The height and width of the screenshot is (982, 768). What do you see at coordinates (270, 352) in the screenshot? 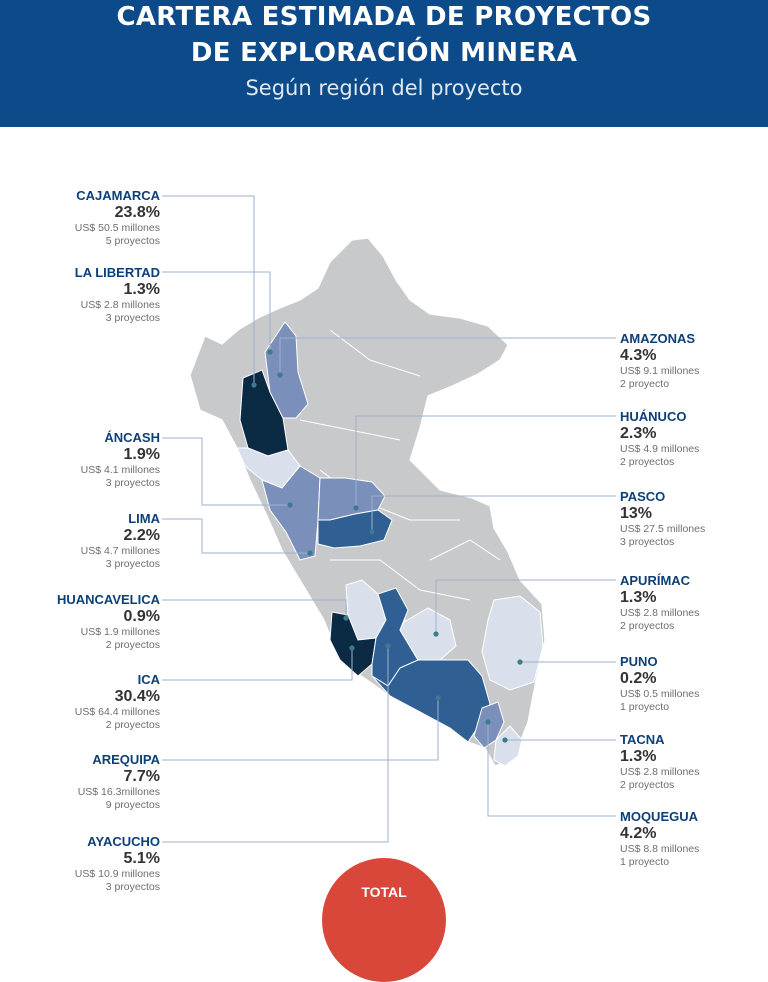
I see `dot-la-libertad` at bounding box center [270, 352].